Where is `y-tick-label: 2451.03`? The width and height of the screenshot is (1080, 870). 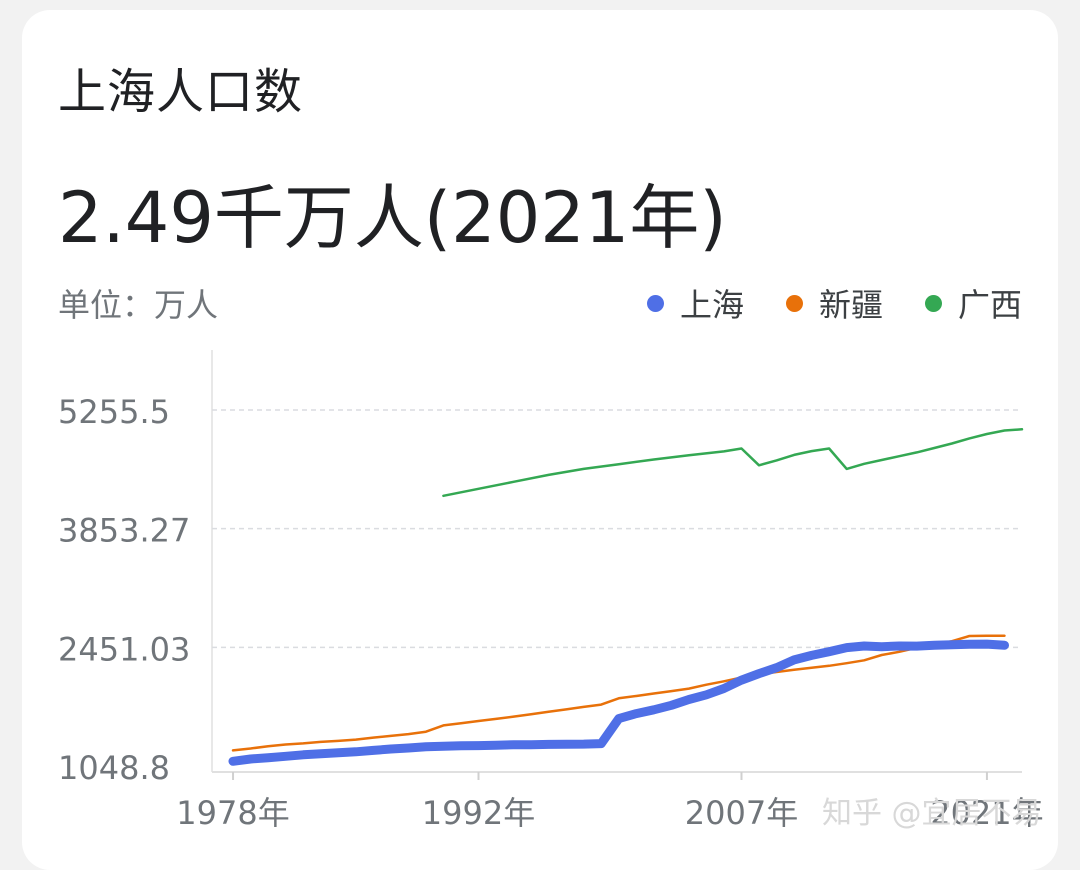 y-tick-label: 2451.03 is located at coordinates (124, 649).